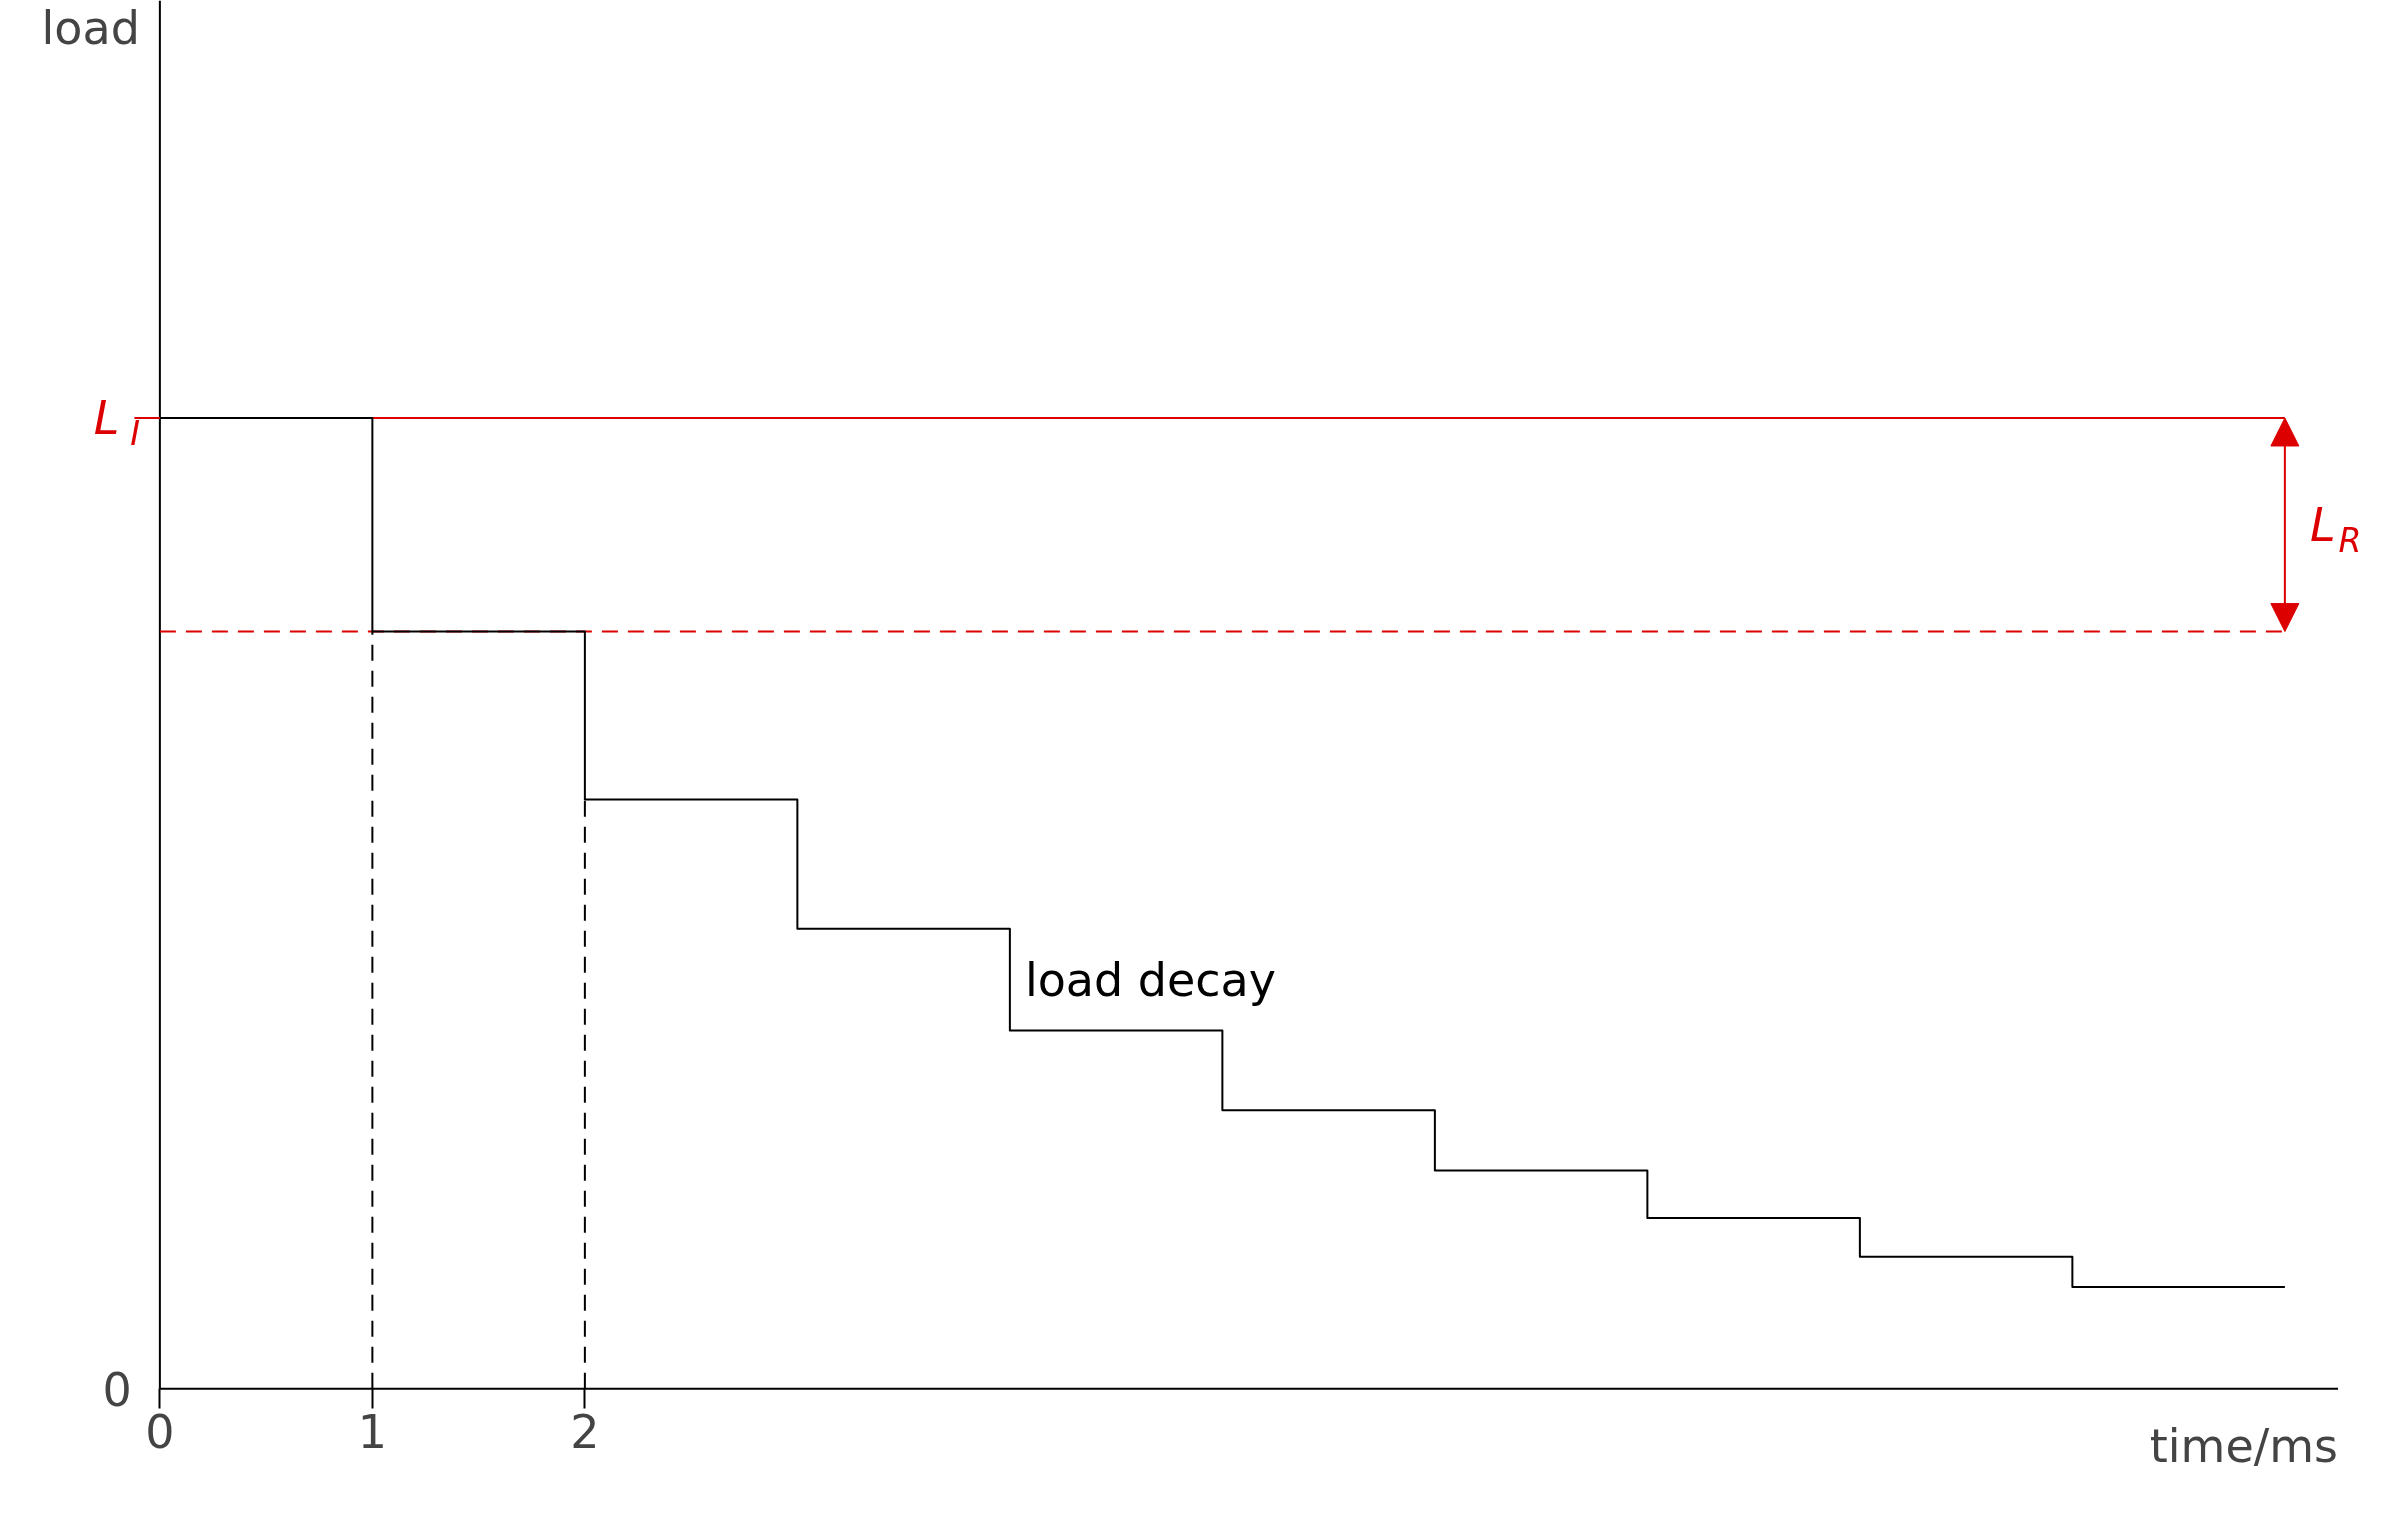 This screenshot has height=1522, width=2405. I want to click on text: load, so click(90, 27).